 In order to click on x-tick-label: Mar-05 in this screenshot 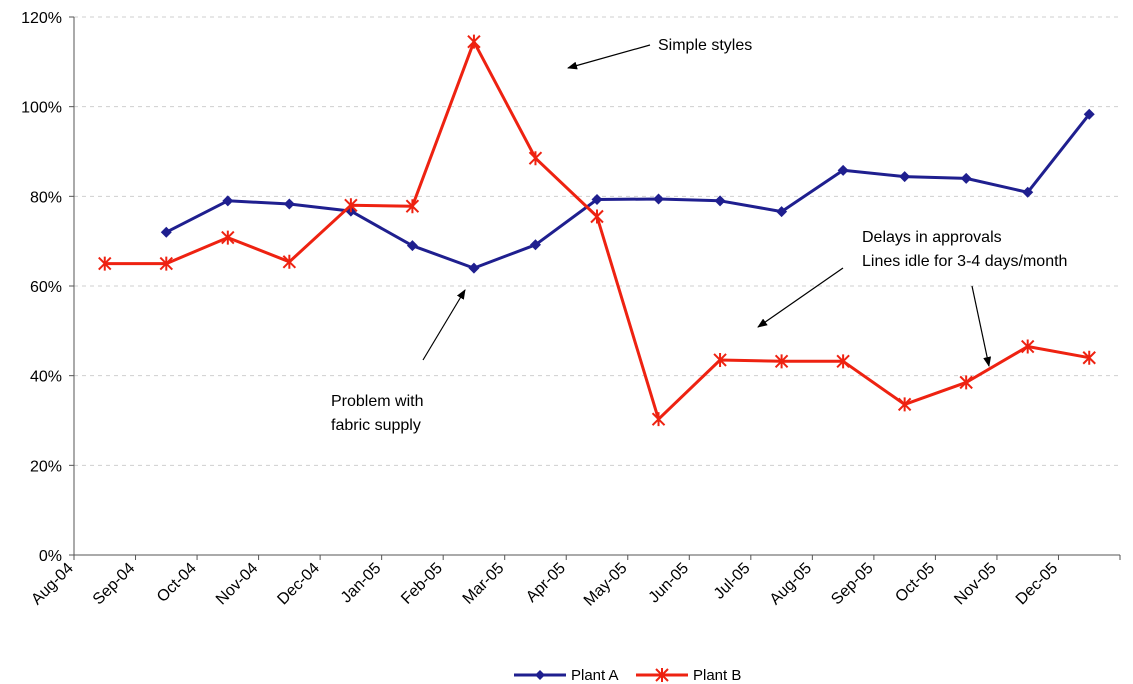, I will do `click(484, 584)`.